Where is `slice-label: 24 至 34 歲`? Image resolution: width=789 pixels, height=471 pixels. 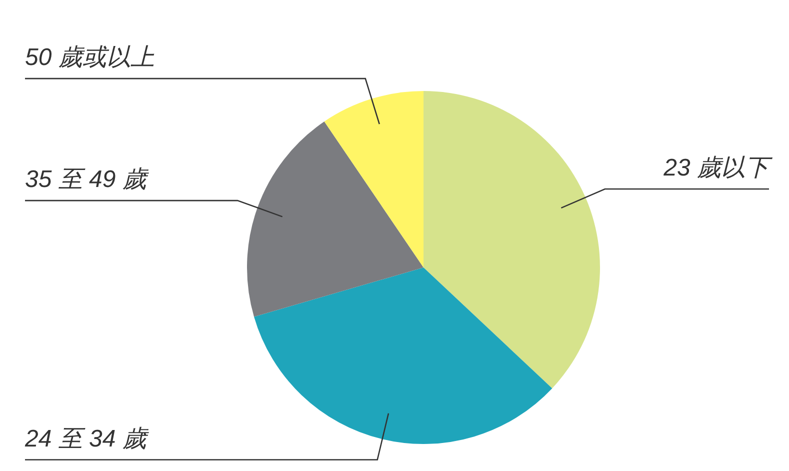
slice-label: 24 至 34 歲 is located at coordinates (87, 438).